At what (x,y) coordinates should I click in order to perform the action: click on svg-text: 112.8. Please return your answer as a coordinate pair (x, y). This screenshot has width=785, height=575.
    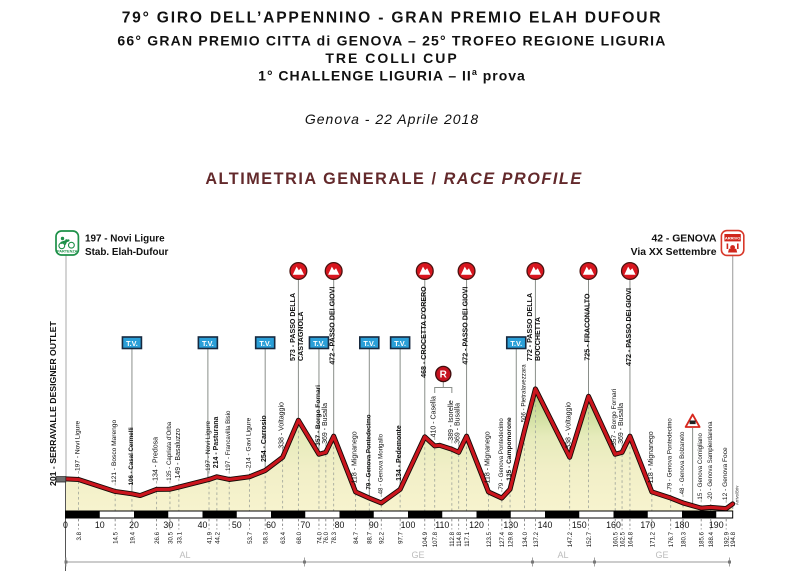
    Looking at the image, I should click on (452, 538).